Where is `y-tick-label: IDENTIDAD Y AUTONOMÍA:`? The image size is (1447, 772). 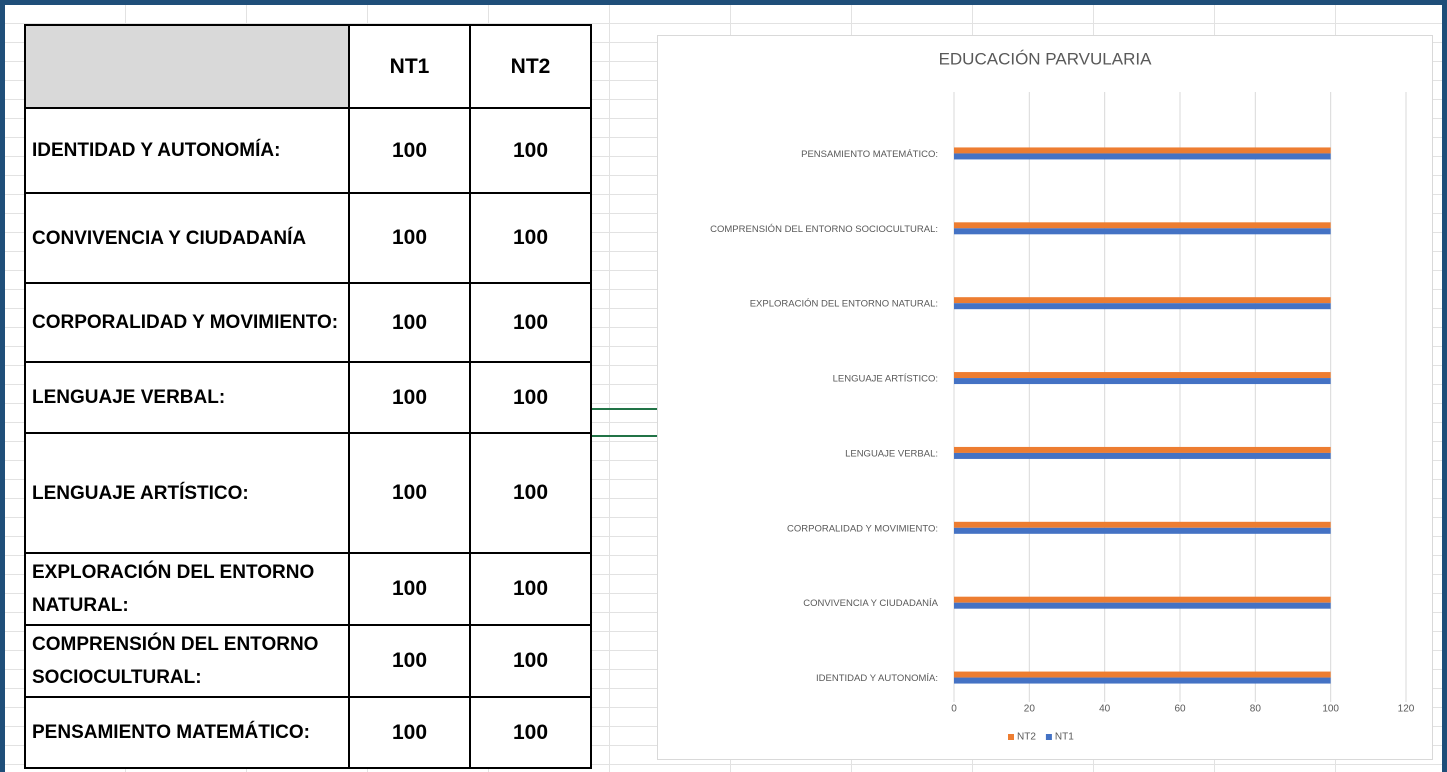
y-tick-label: IDENTIDAD Y AUTONOMÍA: is located at coordinates (877, 678).